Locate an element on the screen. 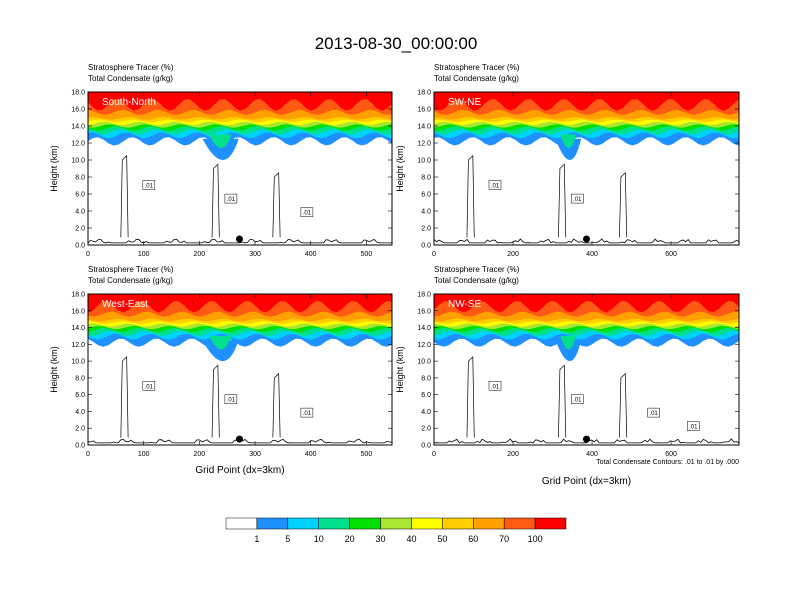  x-tick-label: 600 is located at coordinates (671, 254).